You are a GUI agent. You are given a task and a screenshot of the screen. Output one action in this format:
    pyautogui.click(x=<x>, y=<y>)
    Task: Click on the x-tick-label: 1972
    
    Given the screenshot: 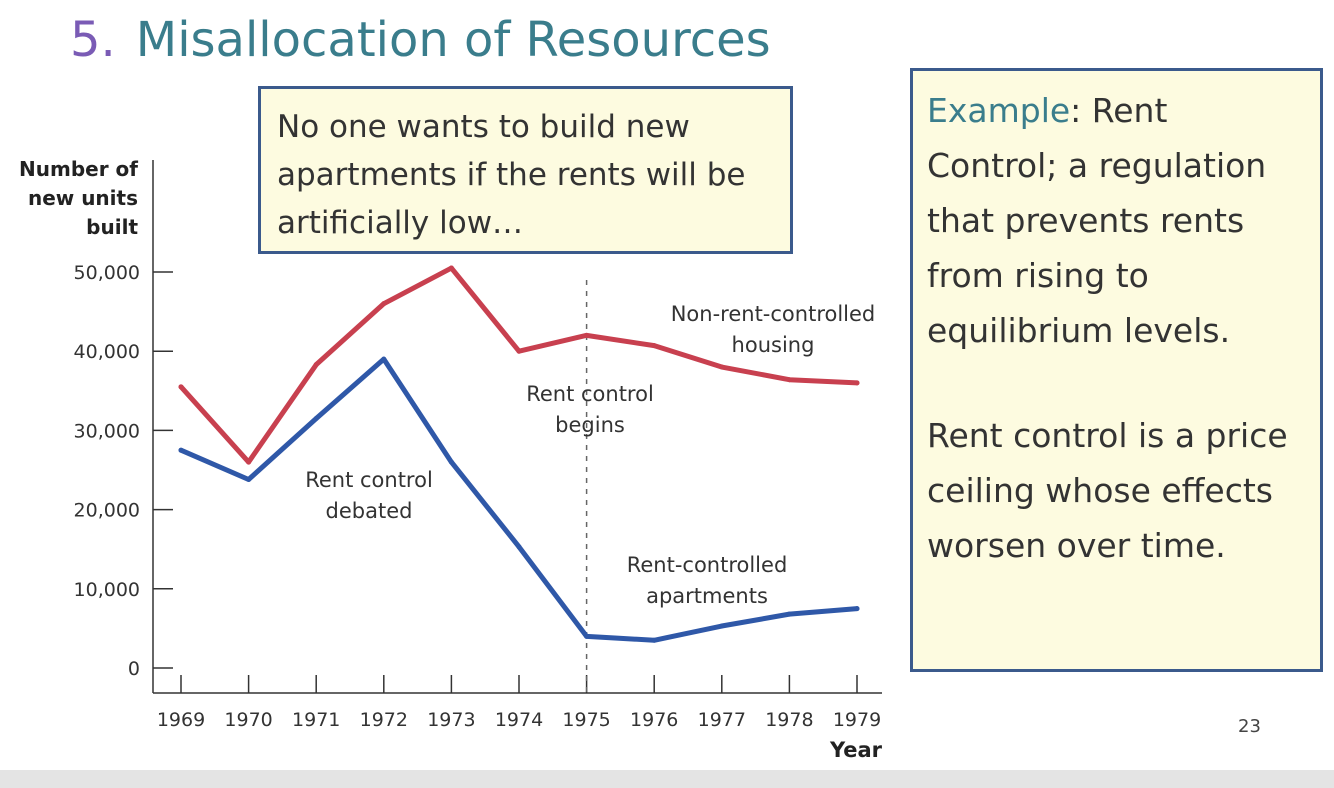 What is the action you would take?
    pyautogui.click(x=384, y=720)
    